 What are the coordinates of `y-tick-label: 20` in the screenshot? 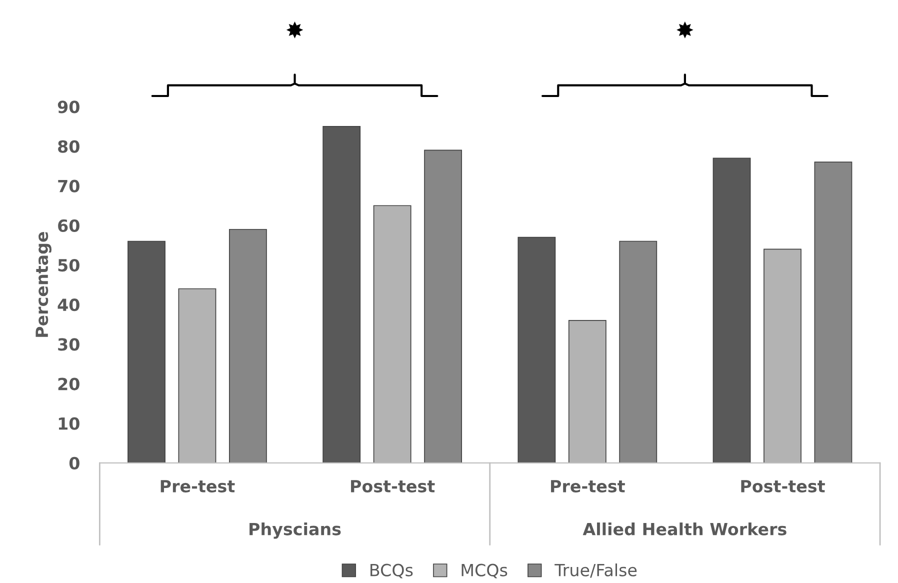 It's located at (69, 384).